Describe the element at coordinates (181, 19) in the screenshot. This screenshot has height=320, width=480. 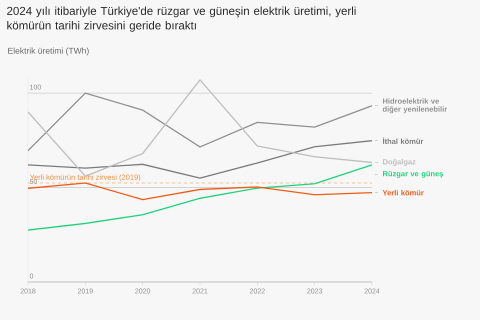
I see `chart-title: 2024 yılı itibariyle Türkiye'de rüzgar ve güneşin elektrik üretimi, yerli kömürün tarihi zirvesini geride bıraktı` at that location.